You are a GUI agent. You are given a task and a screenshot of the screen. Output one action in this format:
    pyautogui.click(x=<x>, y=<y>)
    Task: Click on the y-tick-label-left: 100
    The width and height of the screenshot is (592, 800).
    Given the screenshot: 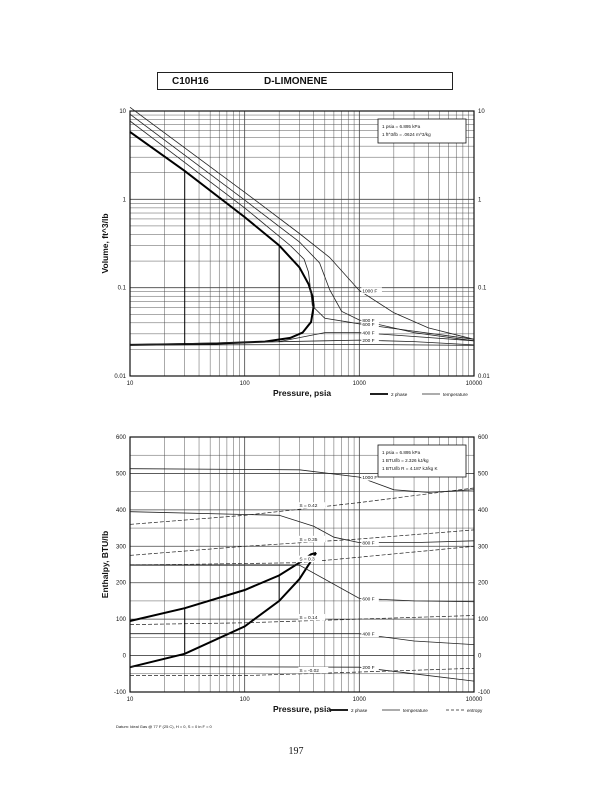 What is the action you would take?
    pyautogui.click(x=121, y=620)
    